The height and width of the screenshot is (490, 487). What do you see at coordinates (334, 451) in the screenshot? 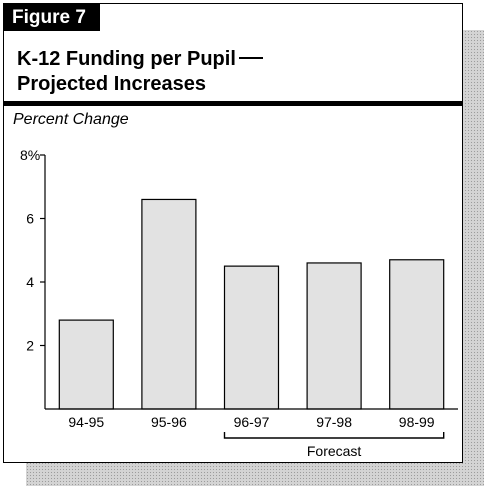
I see `forecast-label: Forecast` at bounding box center [334, 451].